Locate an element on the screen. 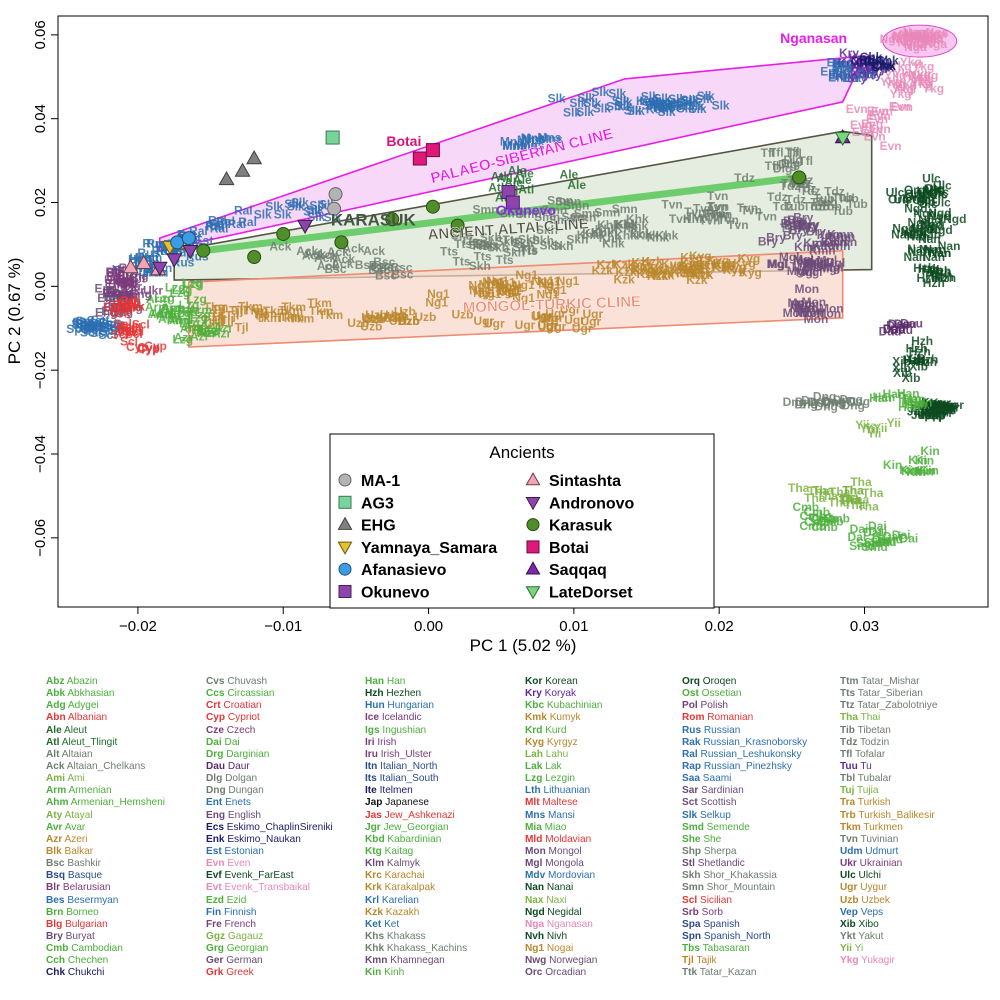  pop-label-xib: Xib is located at coordinates (911, 378).